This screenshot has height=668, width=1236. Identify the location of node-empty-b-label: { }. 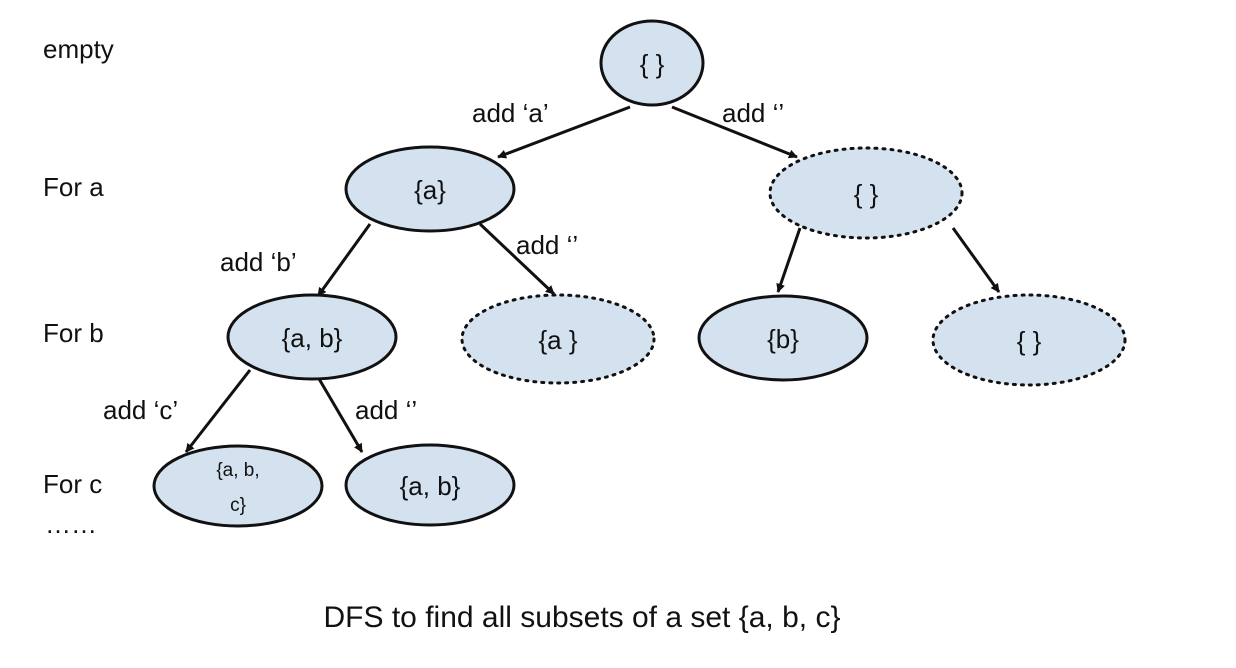
(1029, 341).